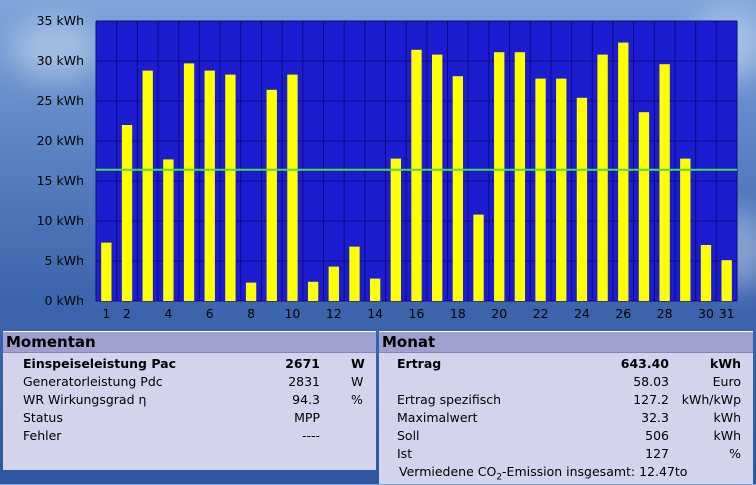 The height and width of the screenshot is (485, 756). Describe the element at coordinates (127, 313) in the screenshot. I see `x-tick-label: 2` at that location.